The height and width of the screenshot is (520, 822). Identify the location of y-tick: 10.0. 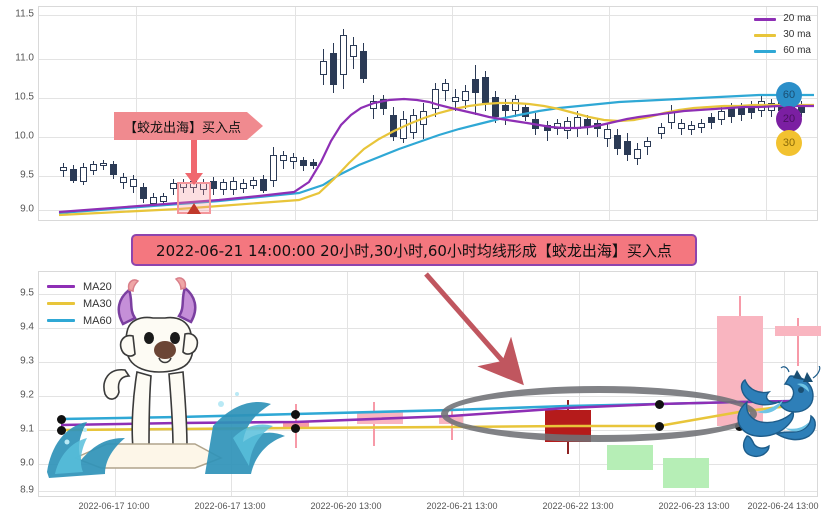
(24, 136).